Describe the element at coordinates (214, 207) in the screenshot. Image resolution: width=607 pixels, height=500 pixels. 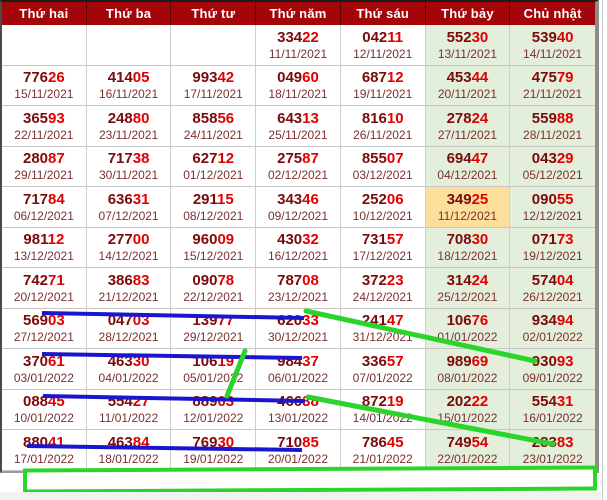
I see `result-cell: 29115 08/12/2021` at that location.